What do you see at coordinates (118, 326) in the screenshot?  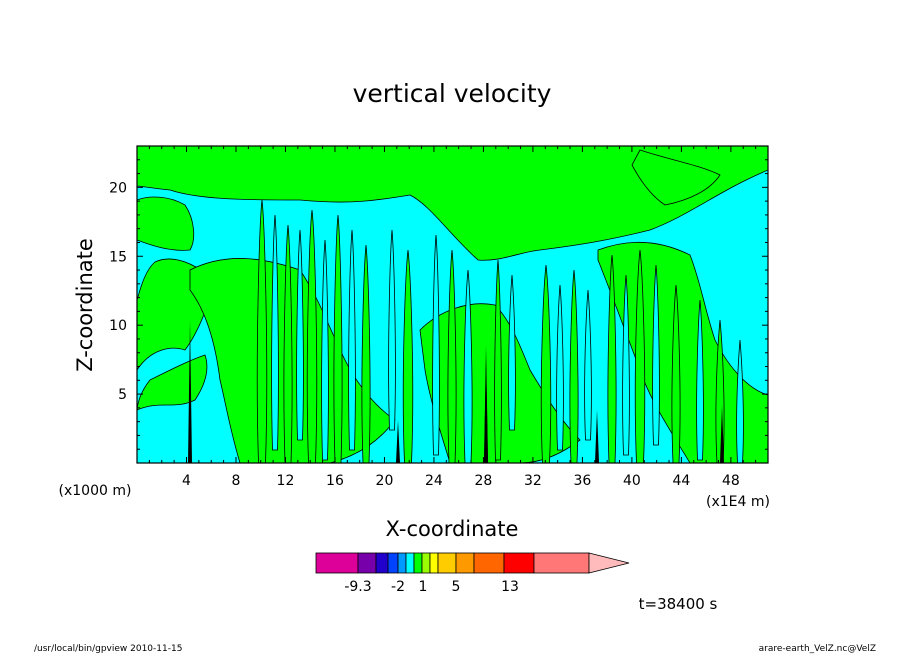 I see `y-tick-label: 10` at bounding box center [118, 326].